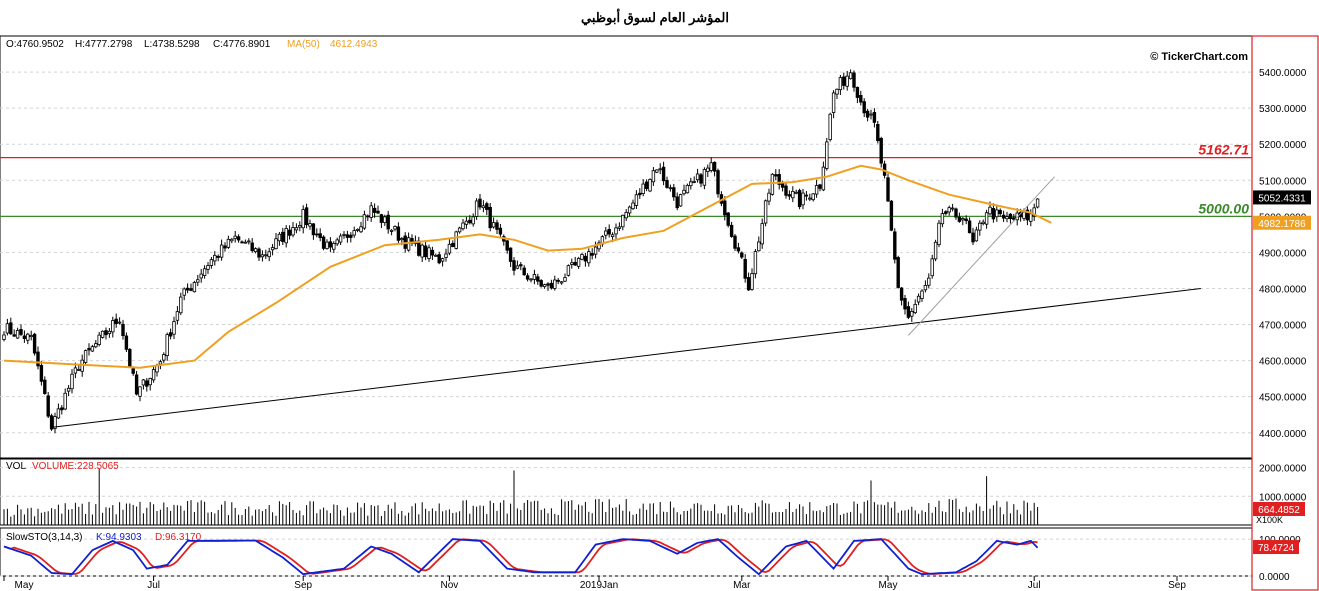 The width and height of the screenshot is (1319, 591). I want to click on volume-unit-label: X100K, so click(1269, 520).